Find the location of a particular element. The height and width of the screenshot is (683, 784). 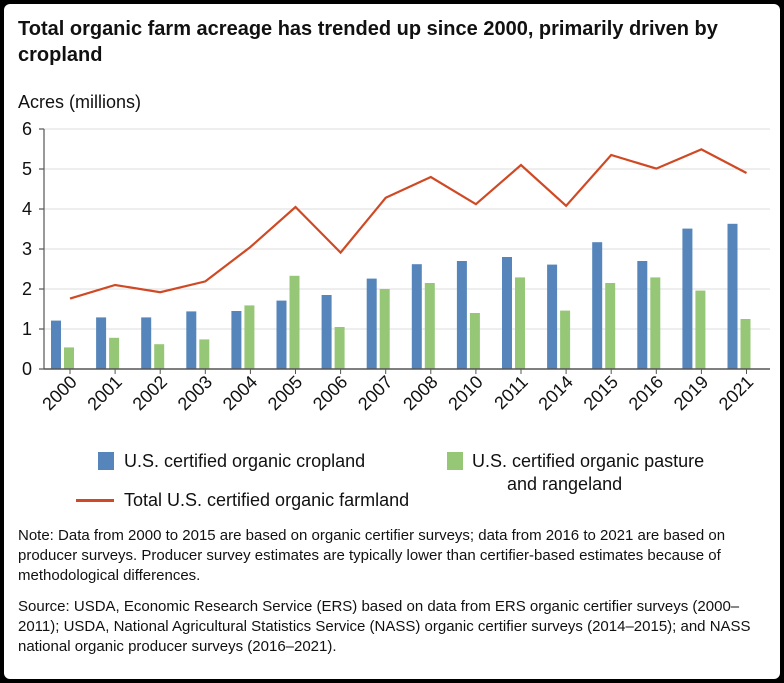

legend-cropland: U.S. certified organic cropland is located at coordinates (245, 461).